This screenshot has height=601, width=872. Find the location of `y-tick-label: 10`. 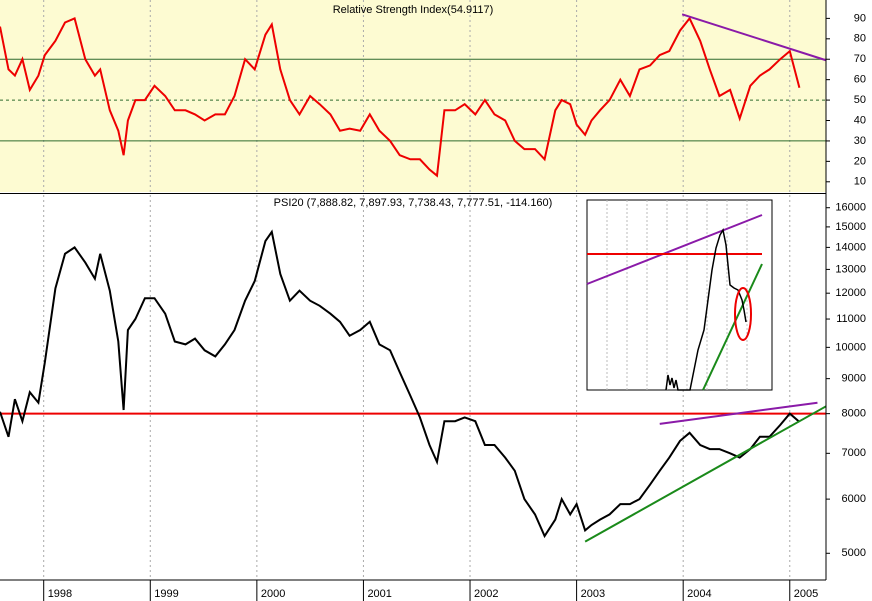

y-tick-label: 10 is located at coordinates (860, 182).